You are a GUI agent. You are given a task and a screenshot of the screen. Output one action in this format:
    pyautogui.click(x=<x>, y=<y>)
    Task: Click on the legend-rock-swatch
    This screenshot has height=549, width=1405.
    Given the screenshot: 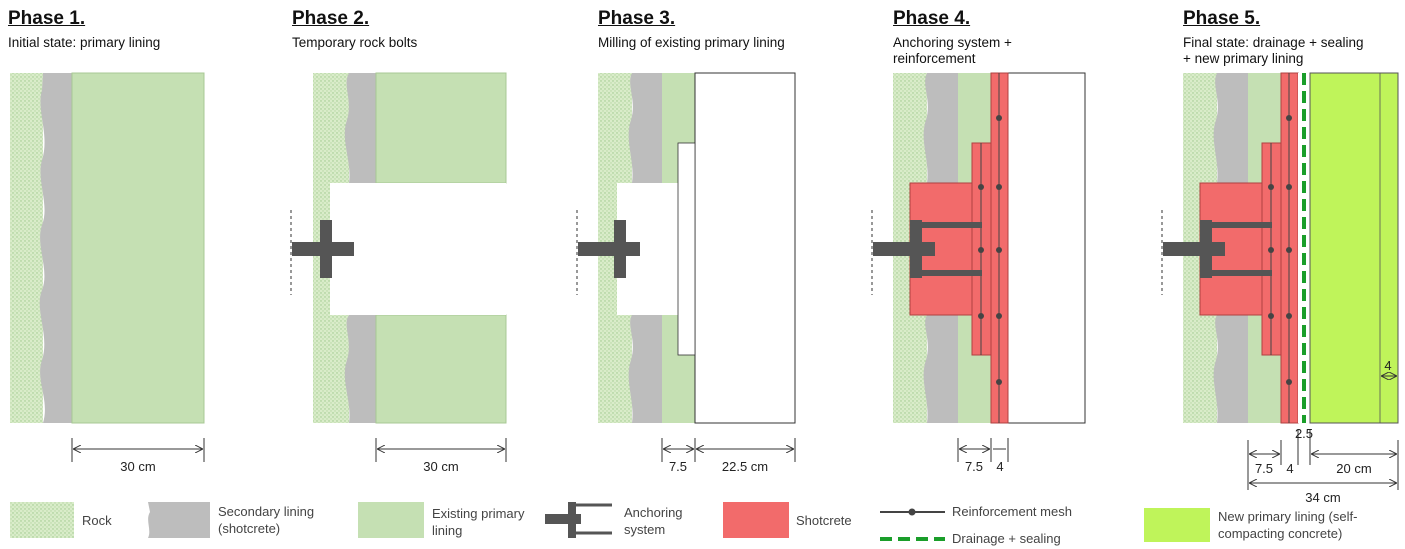 What is the action you would take?
    pyautogui.click(x=42, y=520)
    